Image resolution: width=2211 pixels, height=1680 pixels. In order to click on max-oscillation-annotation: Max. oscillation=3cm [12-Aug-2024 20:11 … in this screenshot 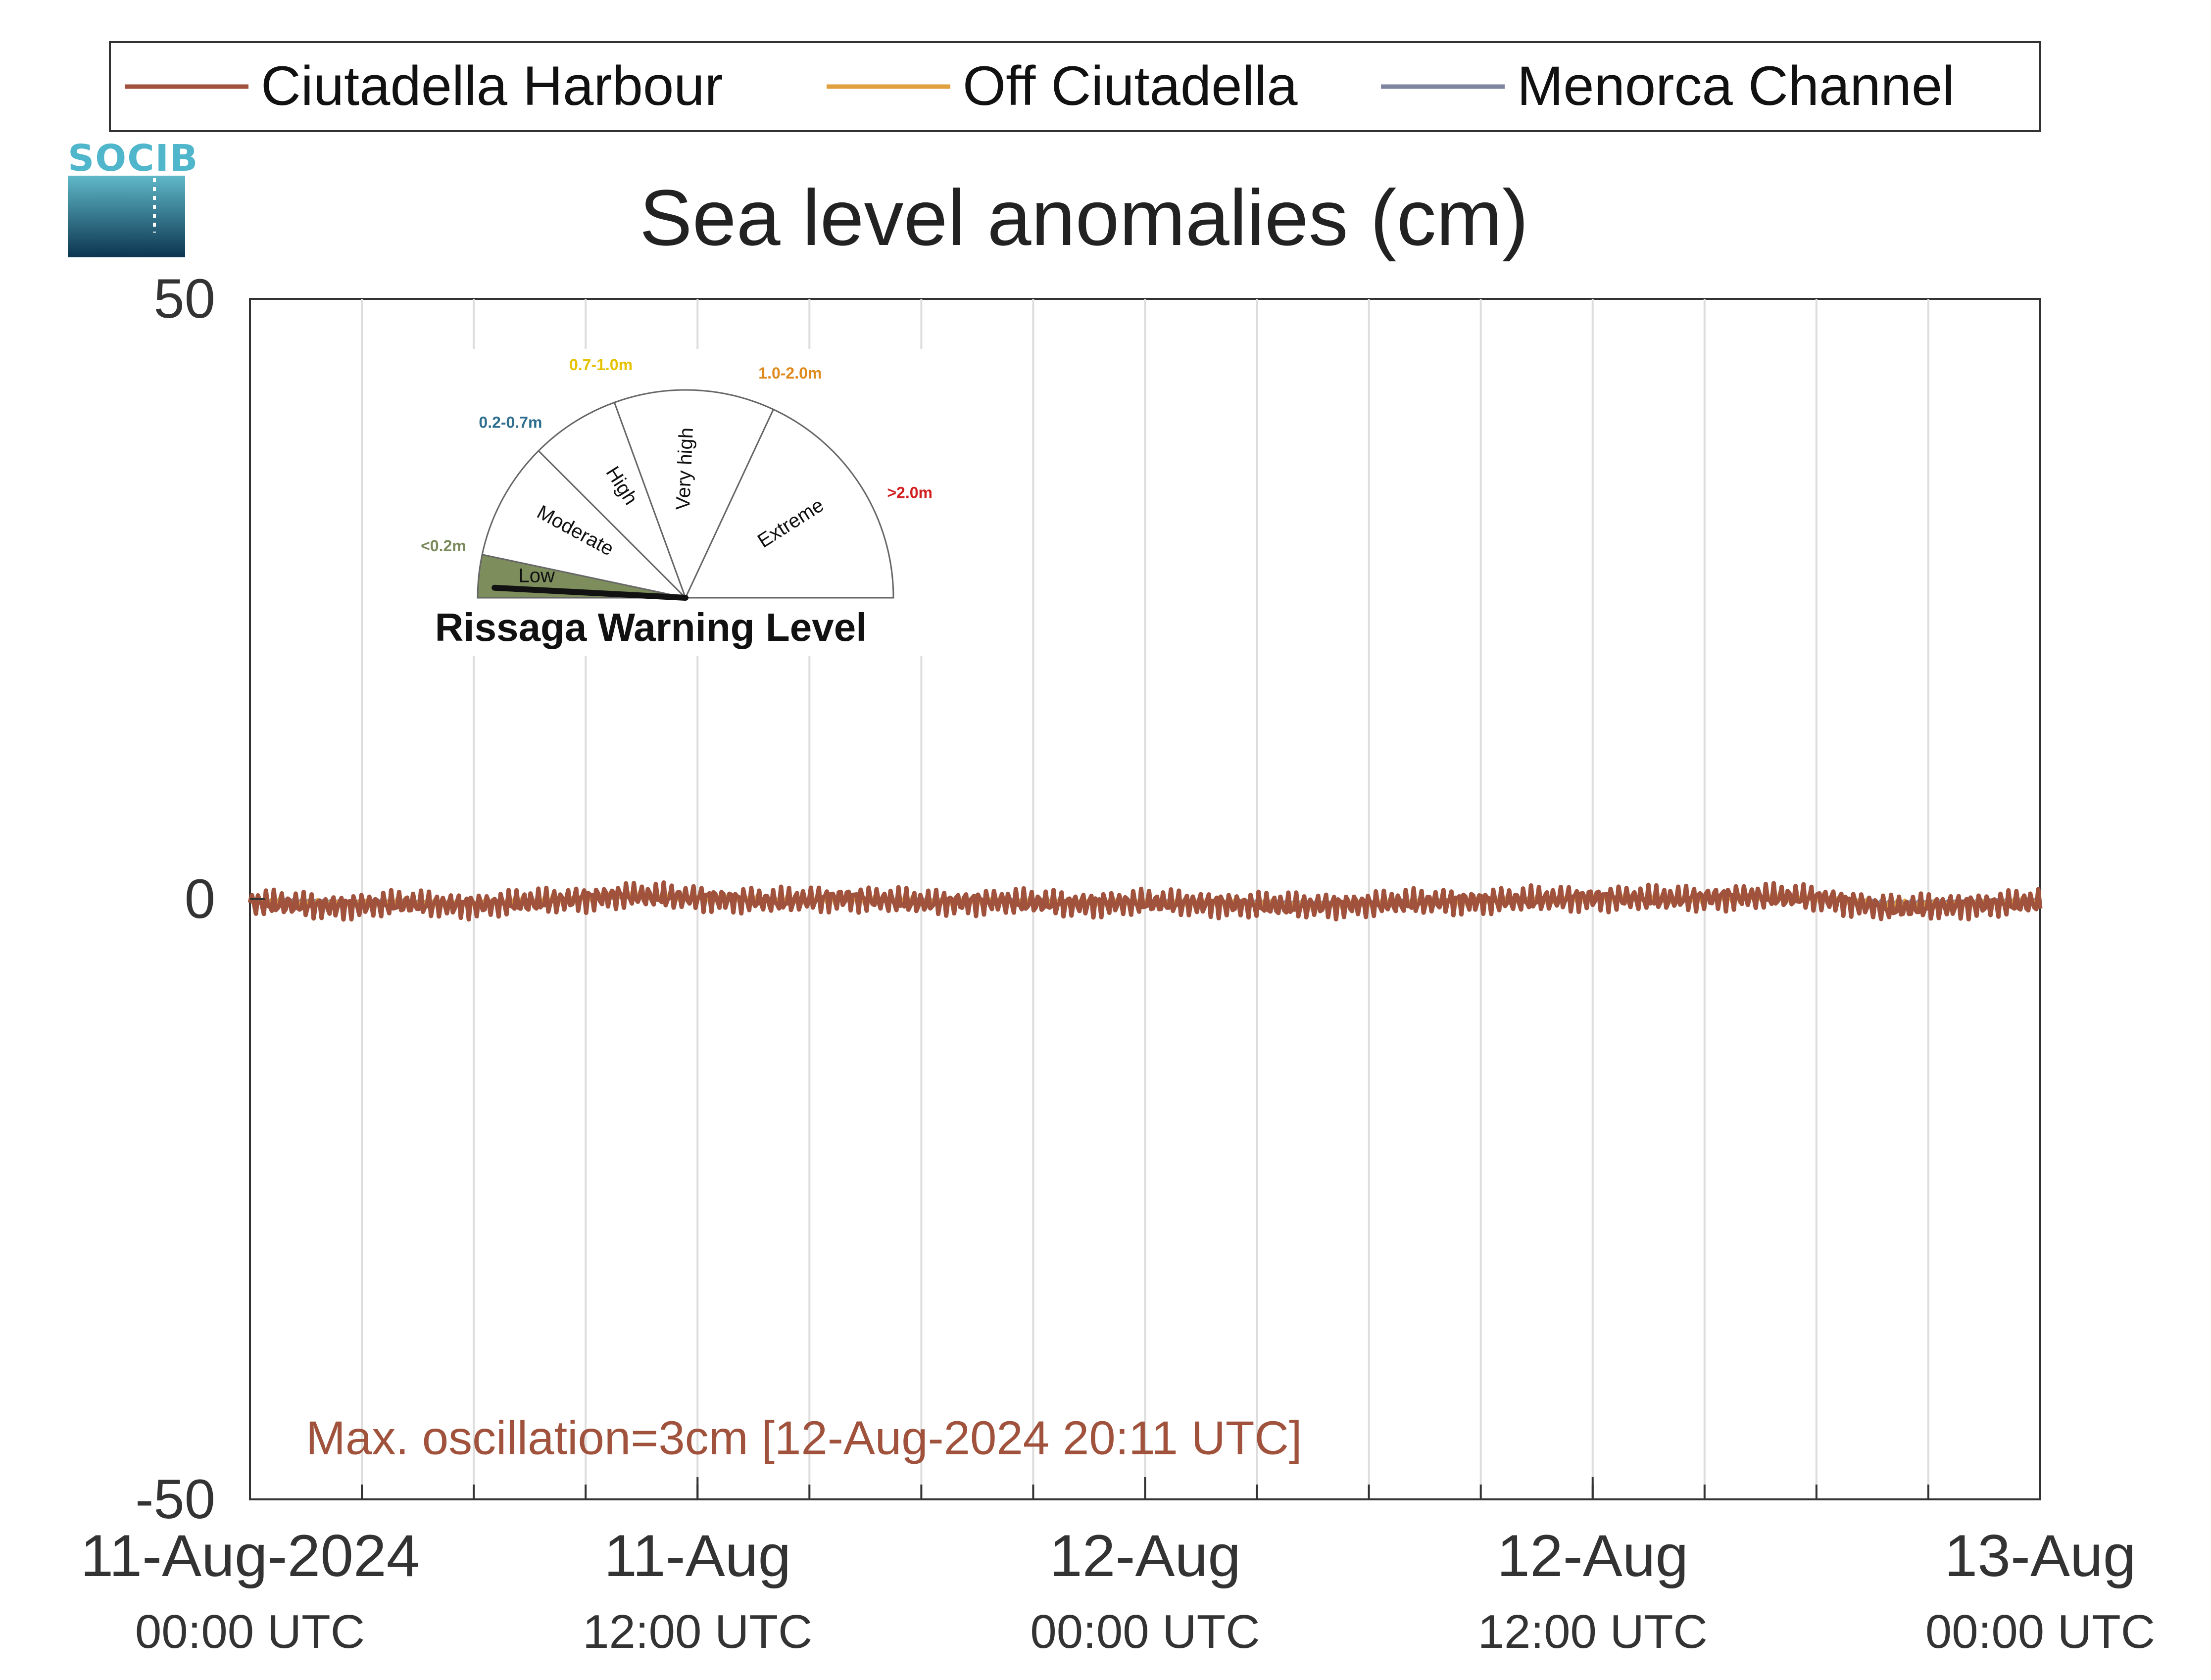, I will do `click(804, 1438)`.